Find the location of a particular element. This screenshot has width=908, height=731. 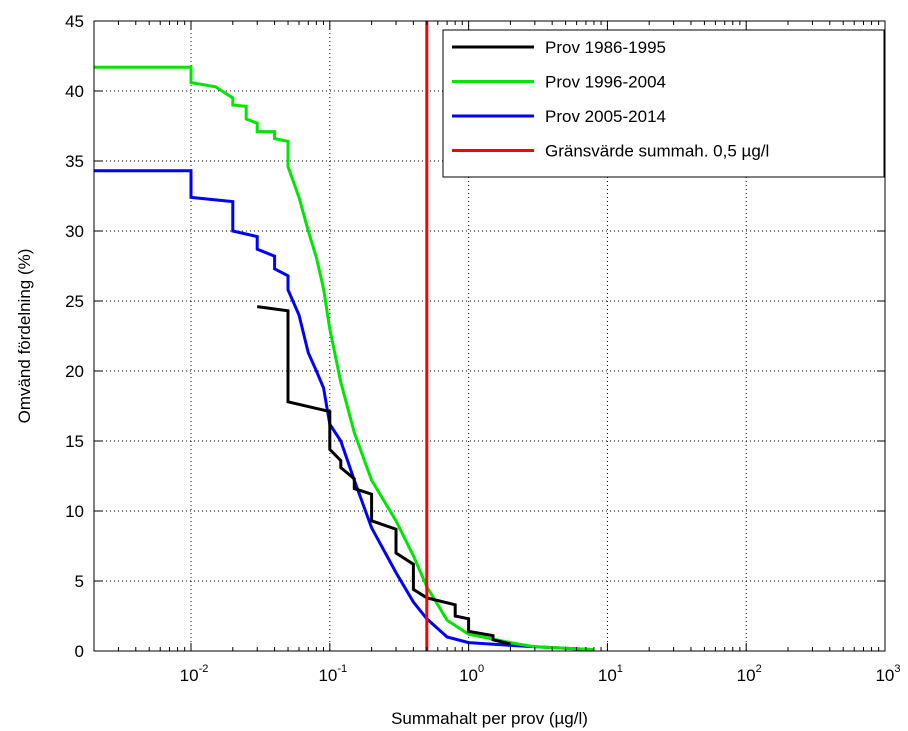

y-tick-label: 25 is located at coordinates (74, 301).